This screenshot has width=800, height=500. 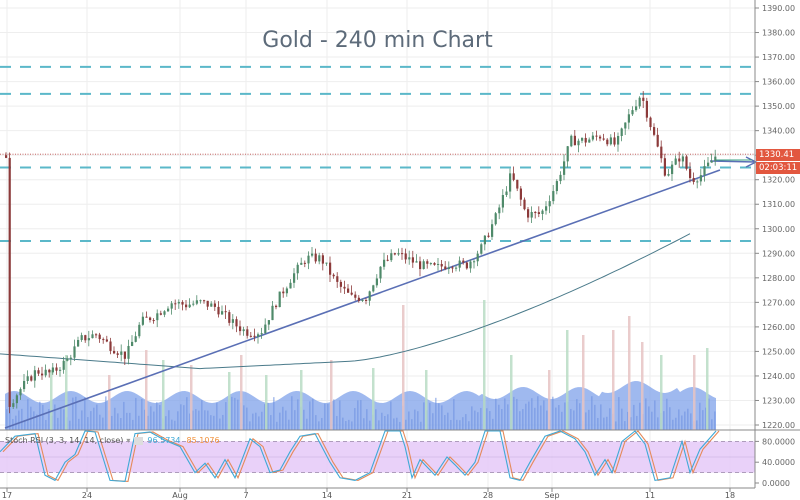 What do you see at coordinates (164, 440) in the screenshot?
I see `stoch-k-value: 96.5734` at bounding box center [164, 440].